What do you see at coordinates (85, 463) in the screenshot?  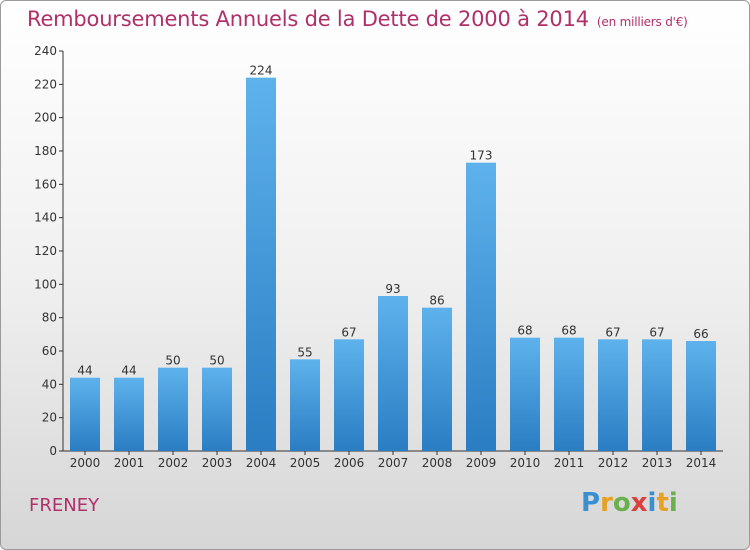 I see `x-tick-label: 2000` at bounding box center [85, 463].